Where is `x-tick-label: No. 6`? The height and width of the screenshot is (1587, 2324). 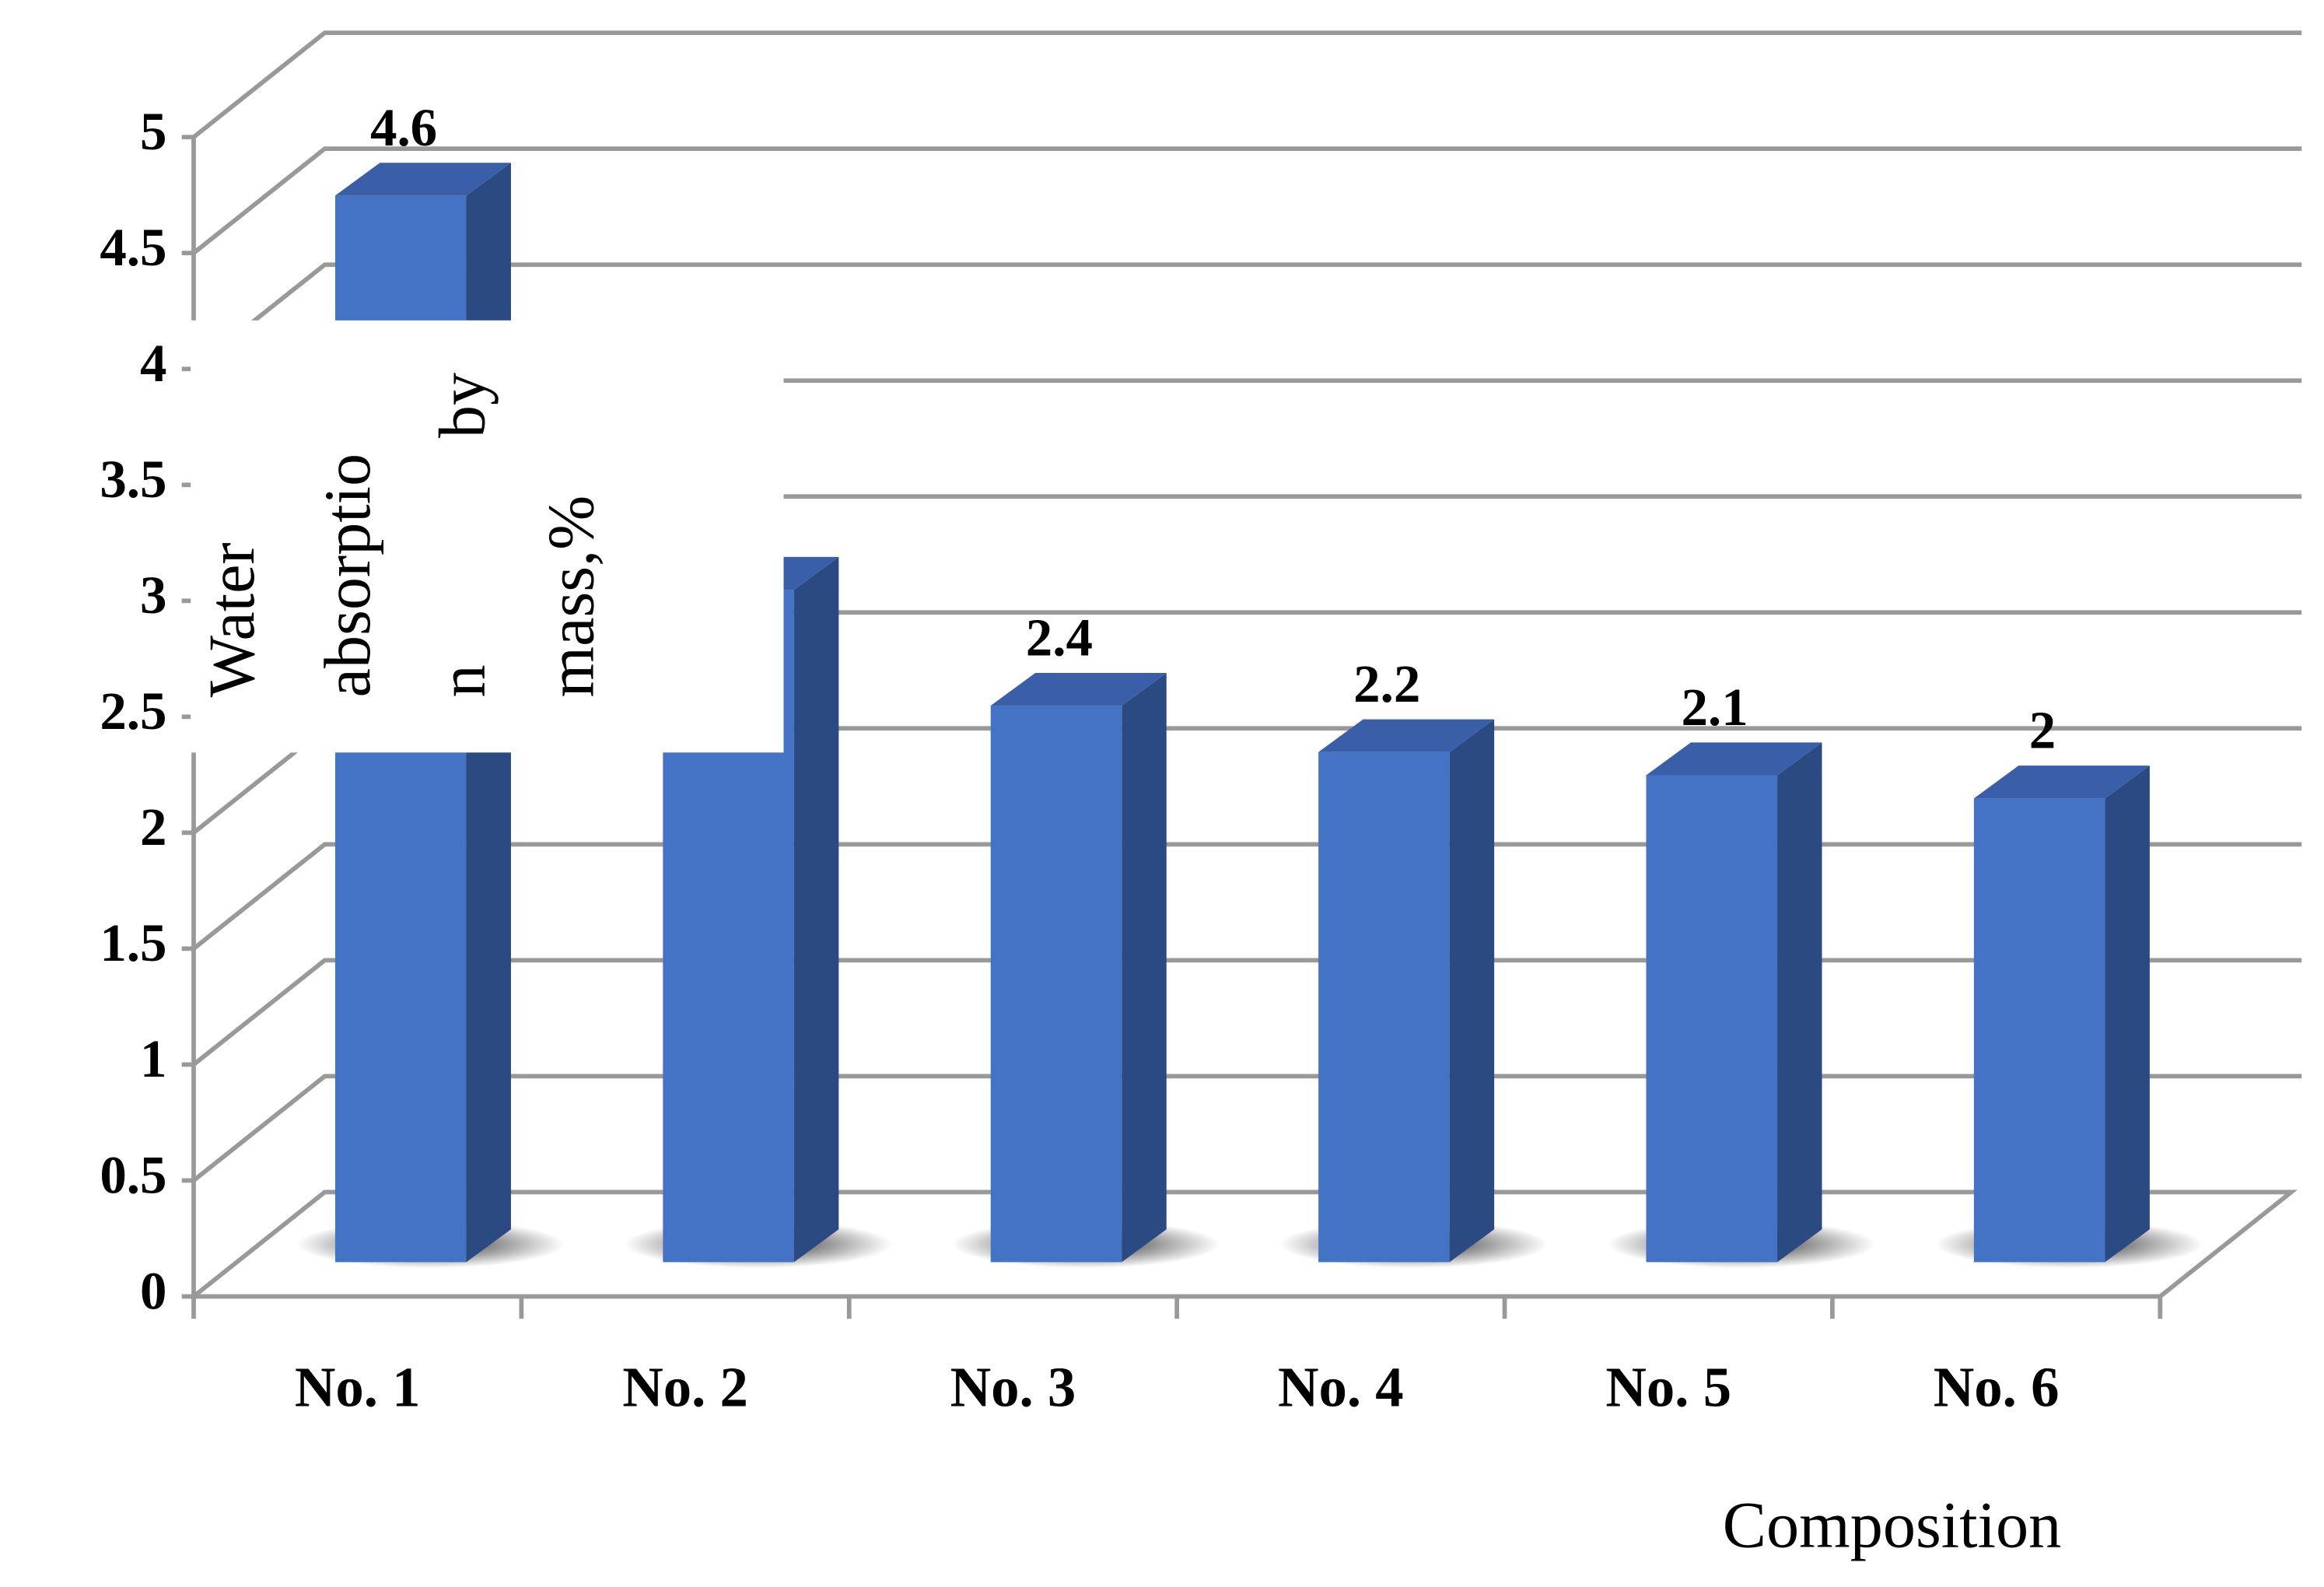 x-tick-label: No. 6 is located at coordinates (1997, 1387).